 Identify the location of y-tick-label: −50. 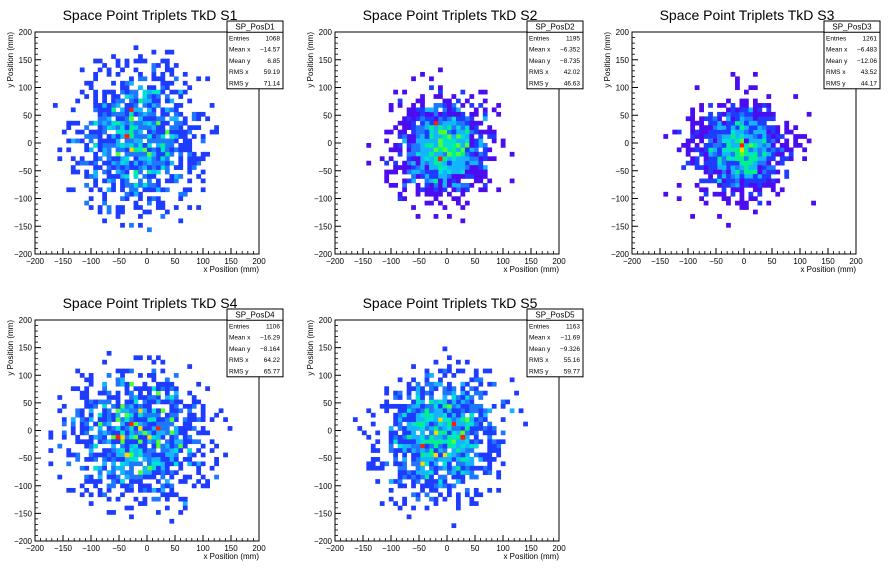
(622, 171).